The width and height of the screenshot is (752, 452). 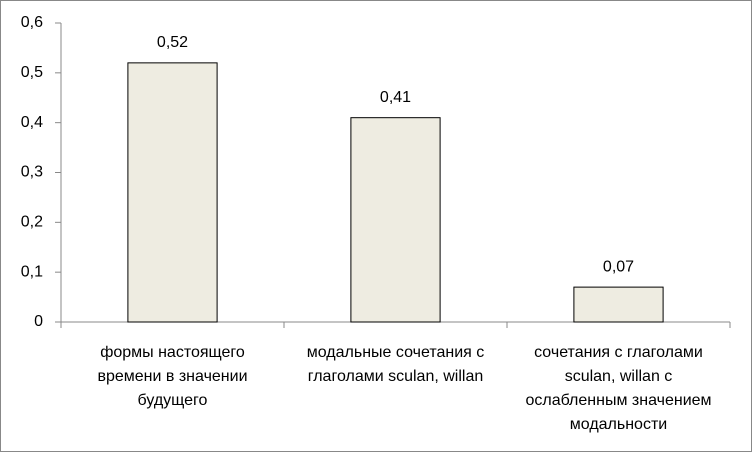 What do you see at coordinates (32, 172) in the screenshot?
I see `y-tick-label: 0,3` at bounding box center [32, 172].